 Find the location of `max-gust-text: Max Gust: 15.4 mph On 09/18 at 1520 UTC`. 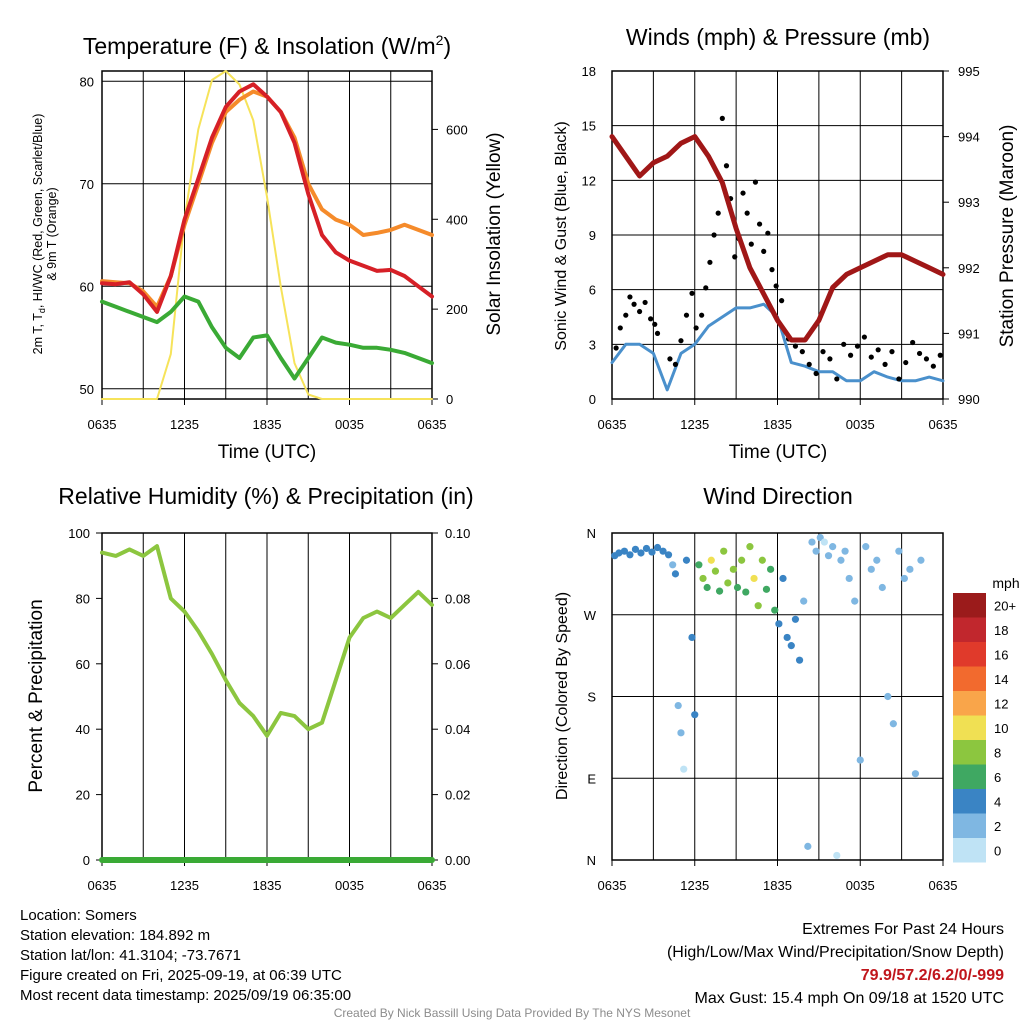

max-gust-text: Max Gust: 15.4 mph On 09/18 at 1520 UTC is located at coordinates (849, 998).